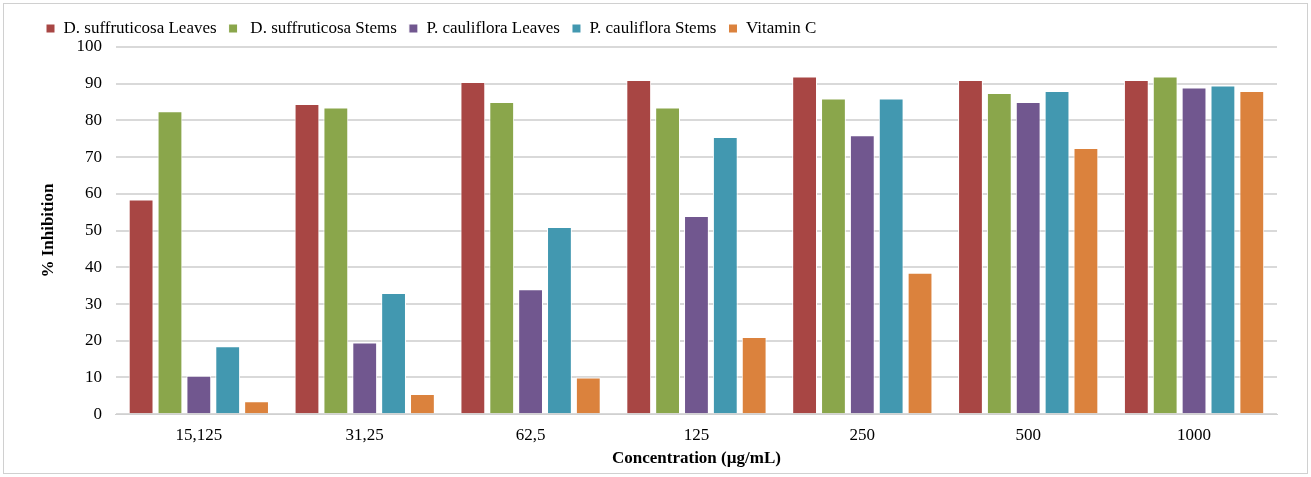  What do you see at coordinates (199, 434) in the screenshot?
I see `x-tick-label: 15,125` at bounding box center [199, 434].